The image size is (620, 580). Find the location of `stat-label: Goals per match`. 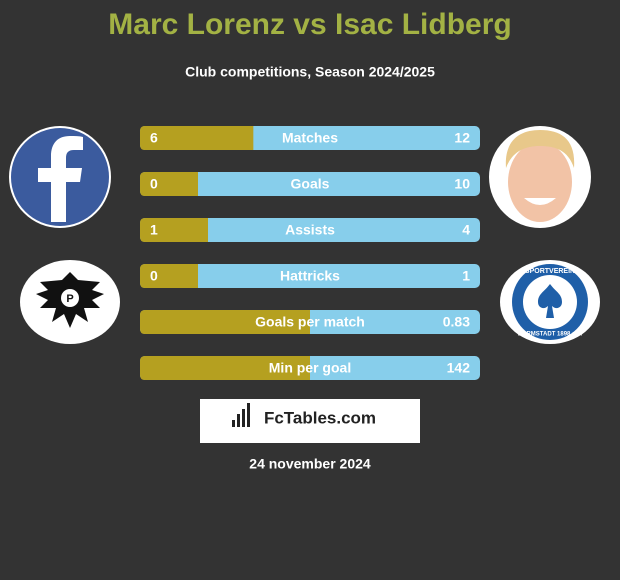

stat-label: Goals per match is located at coordinates (310, 322).